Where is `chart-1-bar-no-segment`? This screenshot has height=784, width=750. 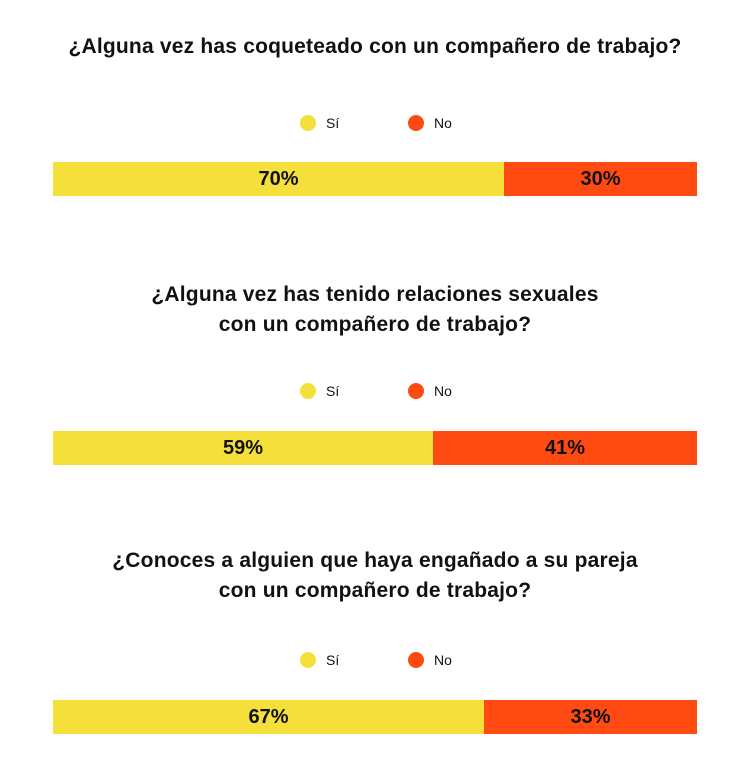
chart-1-bar-no-segment is located at coordinates (600, 179).